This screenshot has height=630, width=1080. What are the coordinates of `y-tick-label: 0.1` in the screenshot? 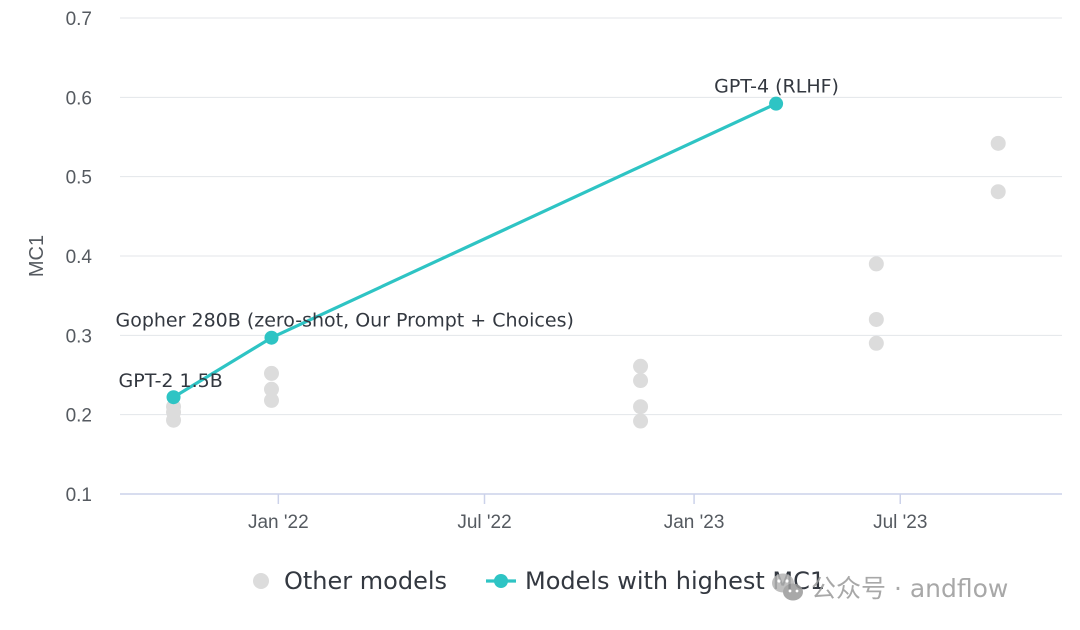 It's located at (79, 495).